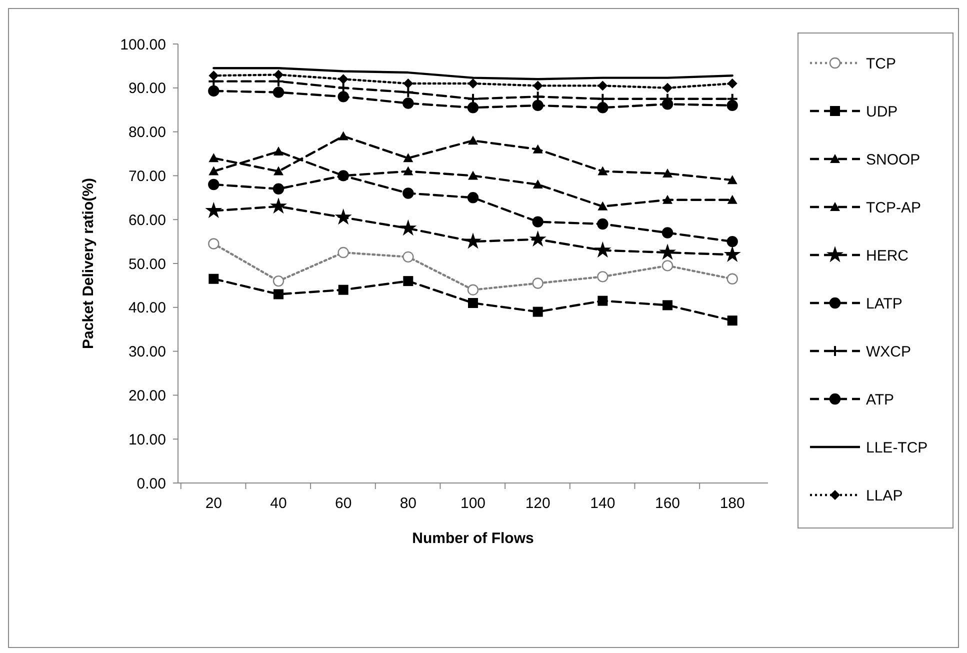  I want to click on x-tick-label: 80, so click(408, 503).